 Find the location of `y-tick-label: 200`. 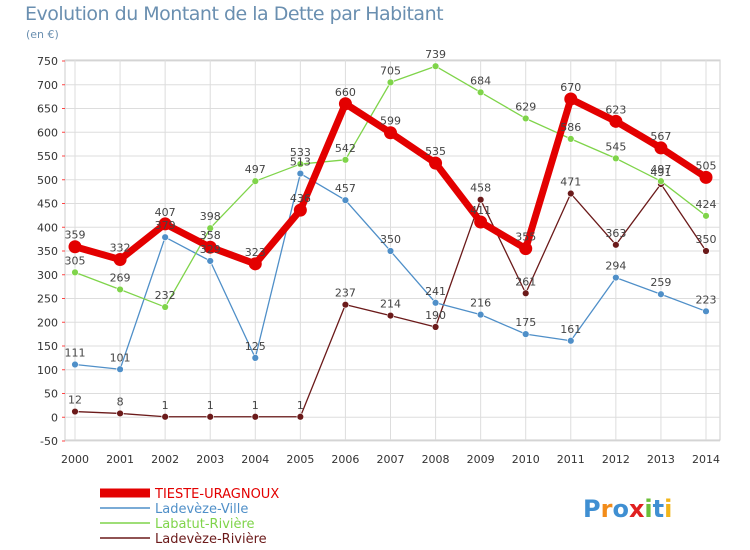

y-tick-label: 200 is located at coordinates (47, 322).